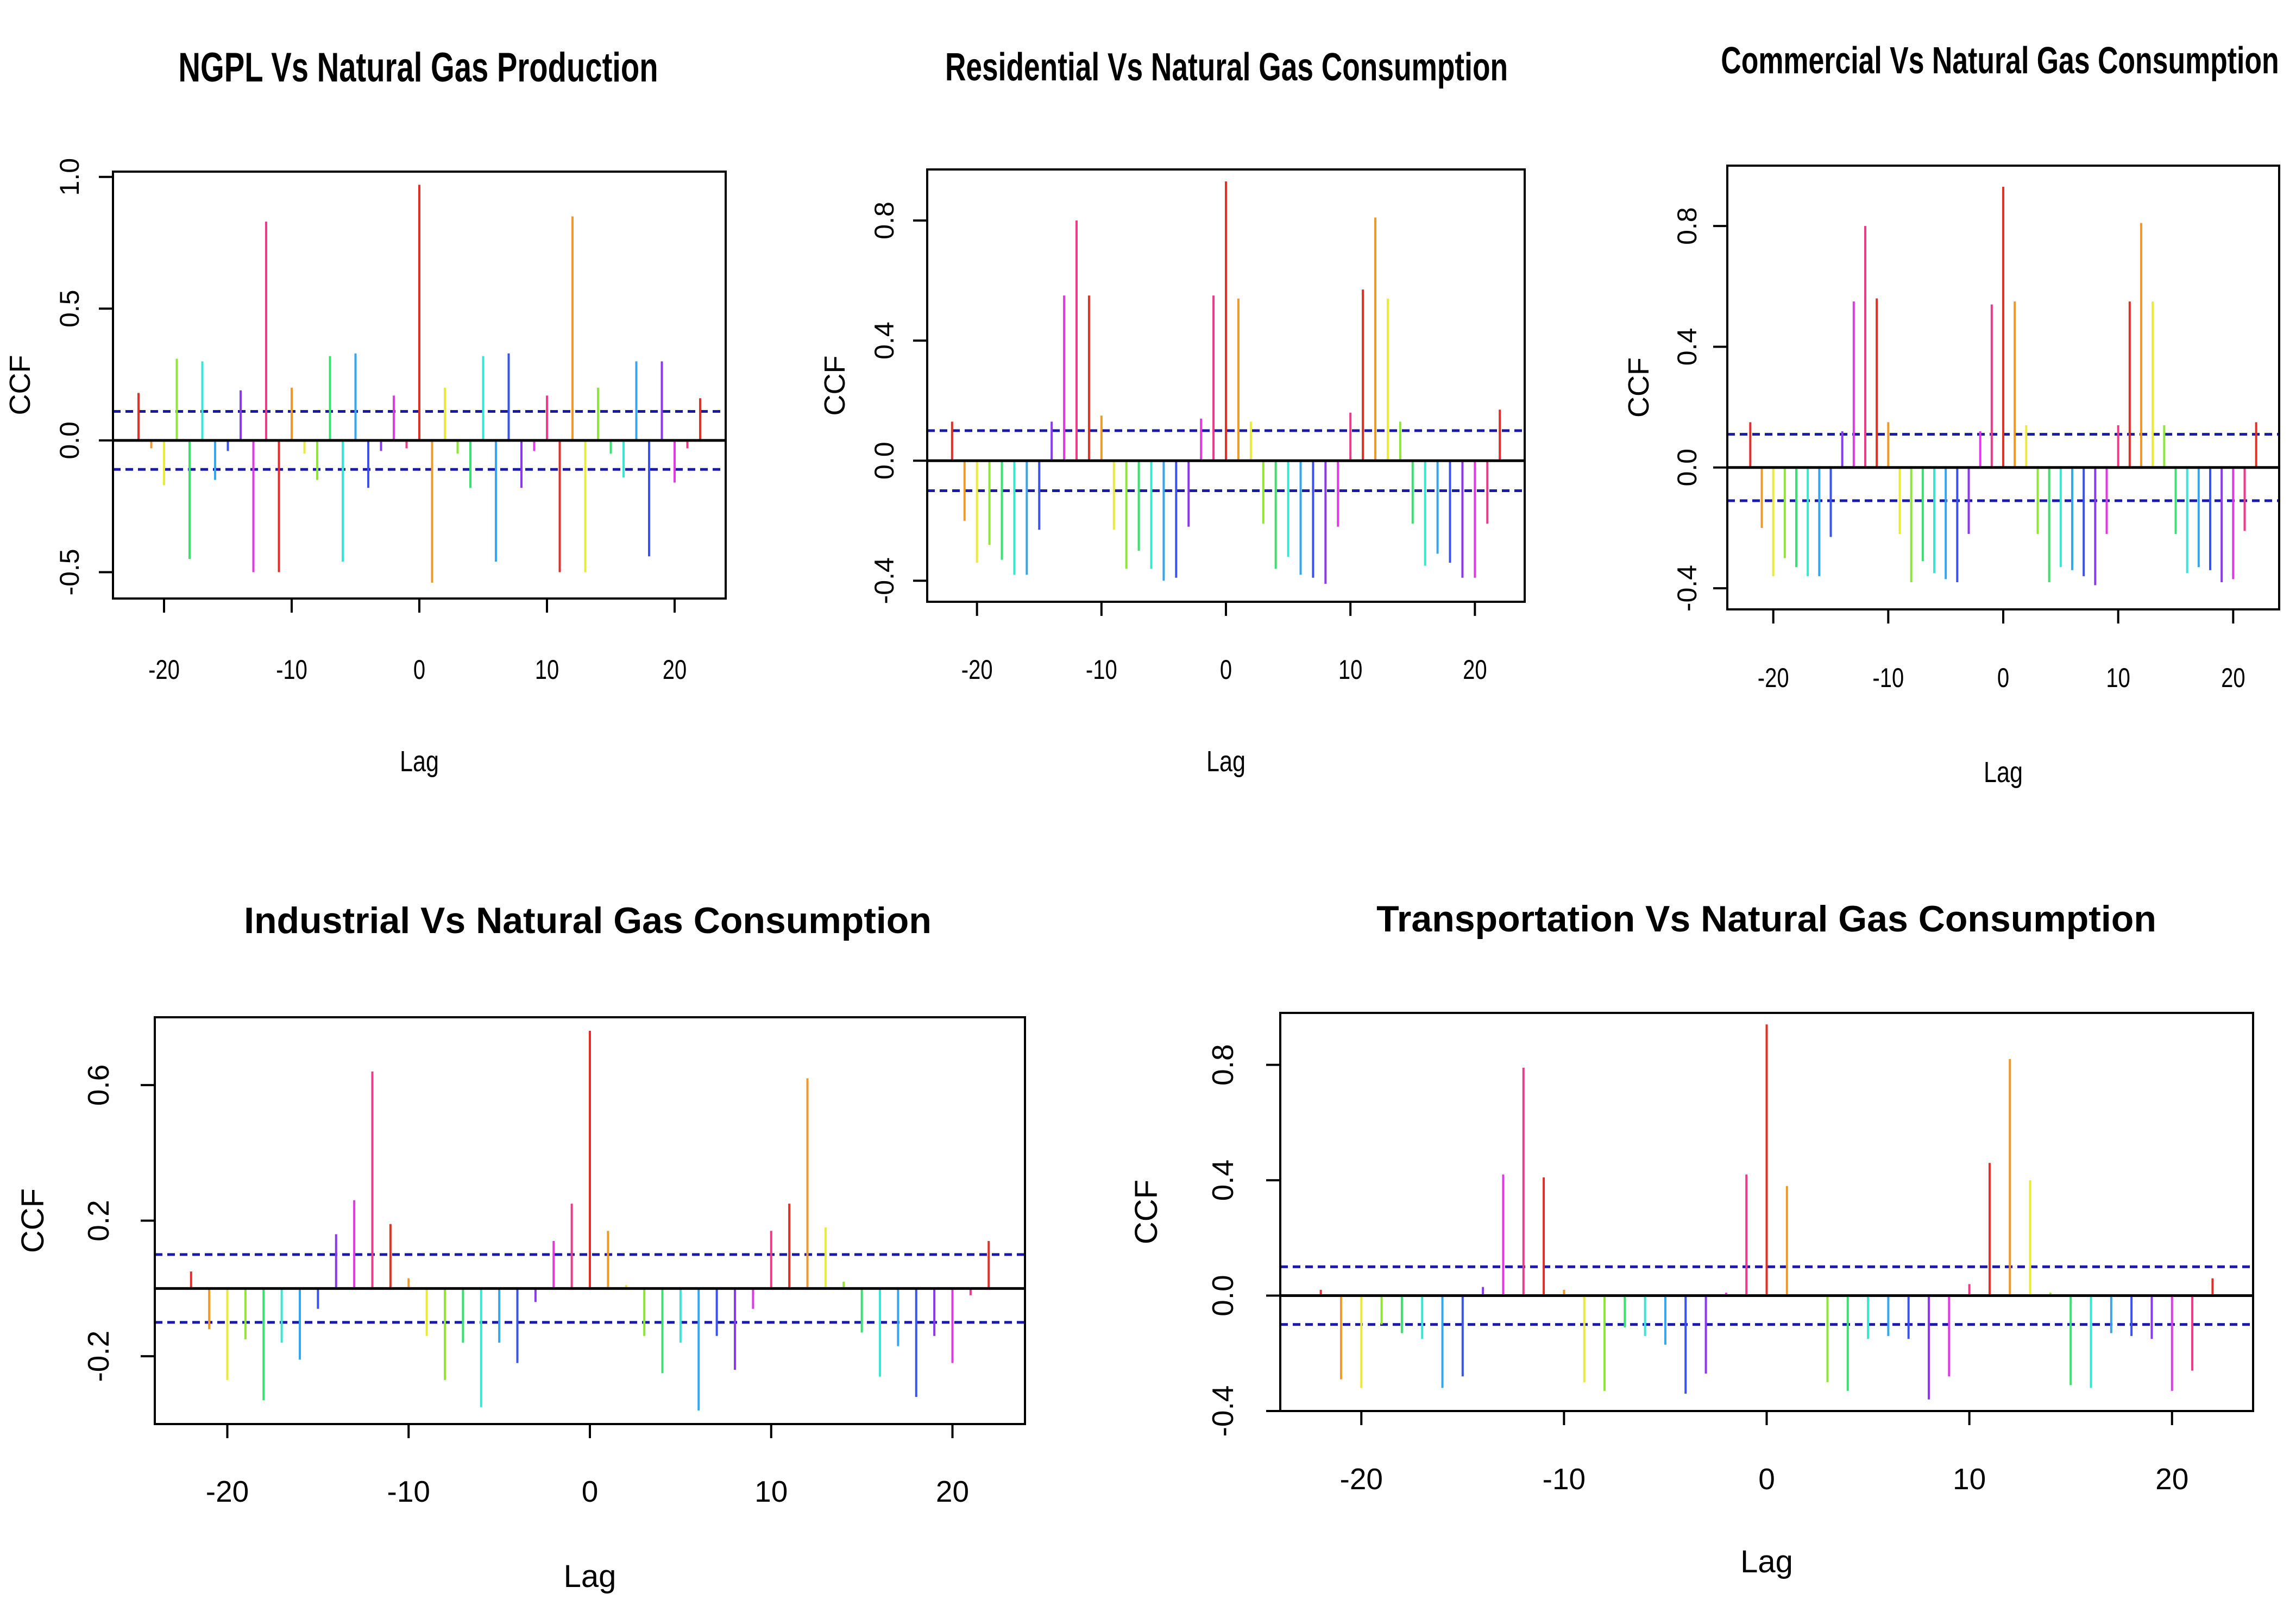 The width and height of the screenshot is (2296, 1606). What do you see at coordinates (418, 68) in the screenshot?
I see `chart-title: NGPL Vs Natural Gas Production` at bounding box center [418, 68].